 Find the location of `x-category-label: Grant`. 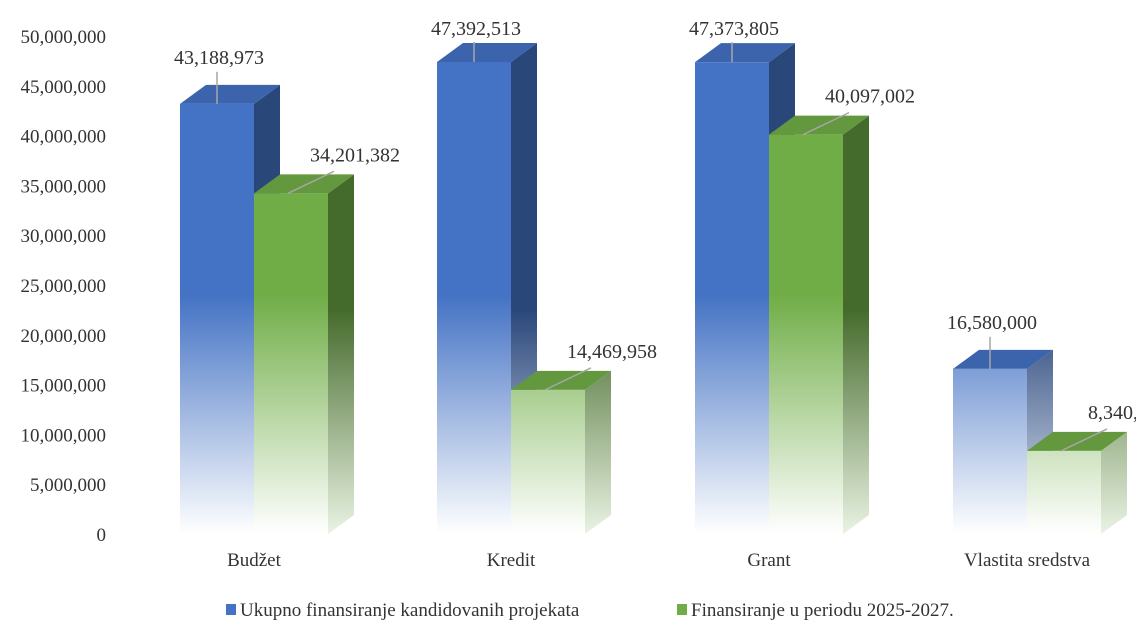

x-category-label: Grant is located at coordinates (769, 560).